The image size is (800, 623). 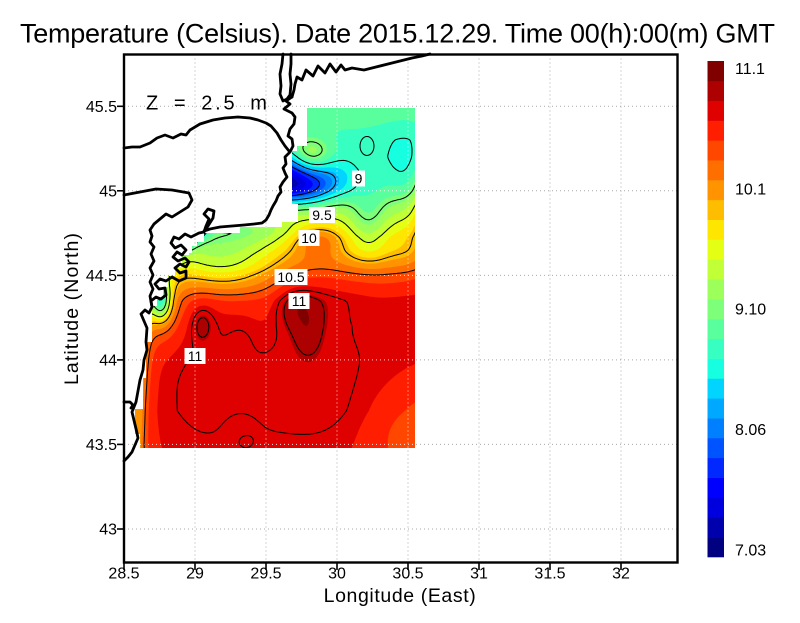 I want to click on svg-text: 29.5, so click(x=265, y=574).